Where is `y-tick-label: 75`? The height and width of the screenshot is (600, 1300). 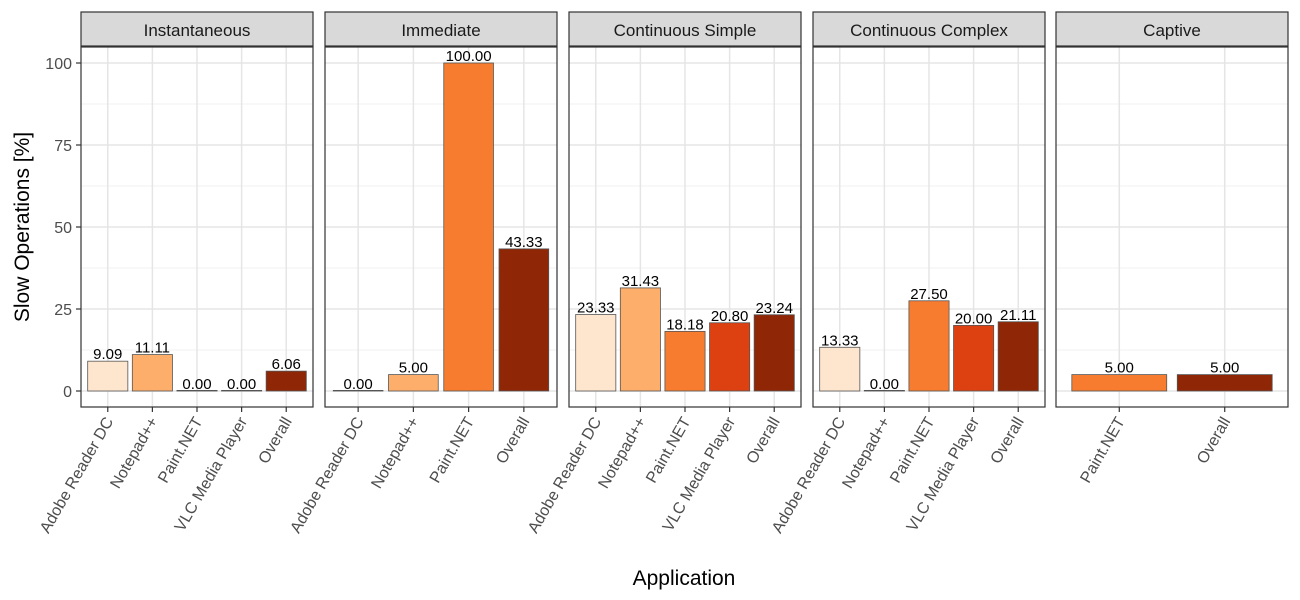
y-tick-label: 75 is located at coordinates (63, 146).